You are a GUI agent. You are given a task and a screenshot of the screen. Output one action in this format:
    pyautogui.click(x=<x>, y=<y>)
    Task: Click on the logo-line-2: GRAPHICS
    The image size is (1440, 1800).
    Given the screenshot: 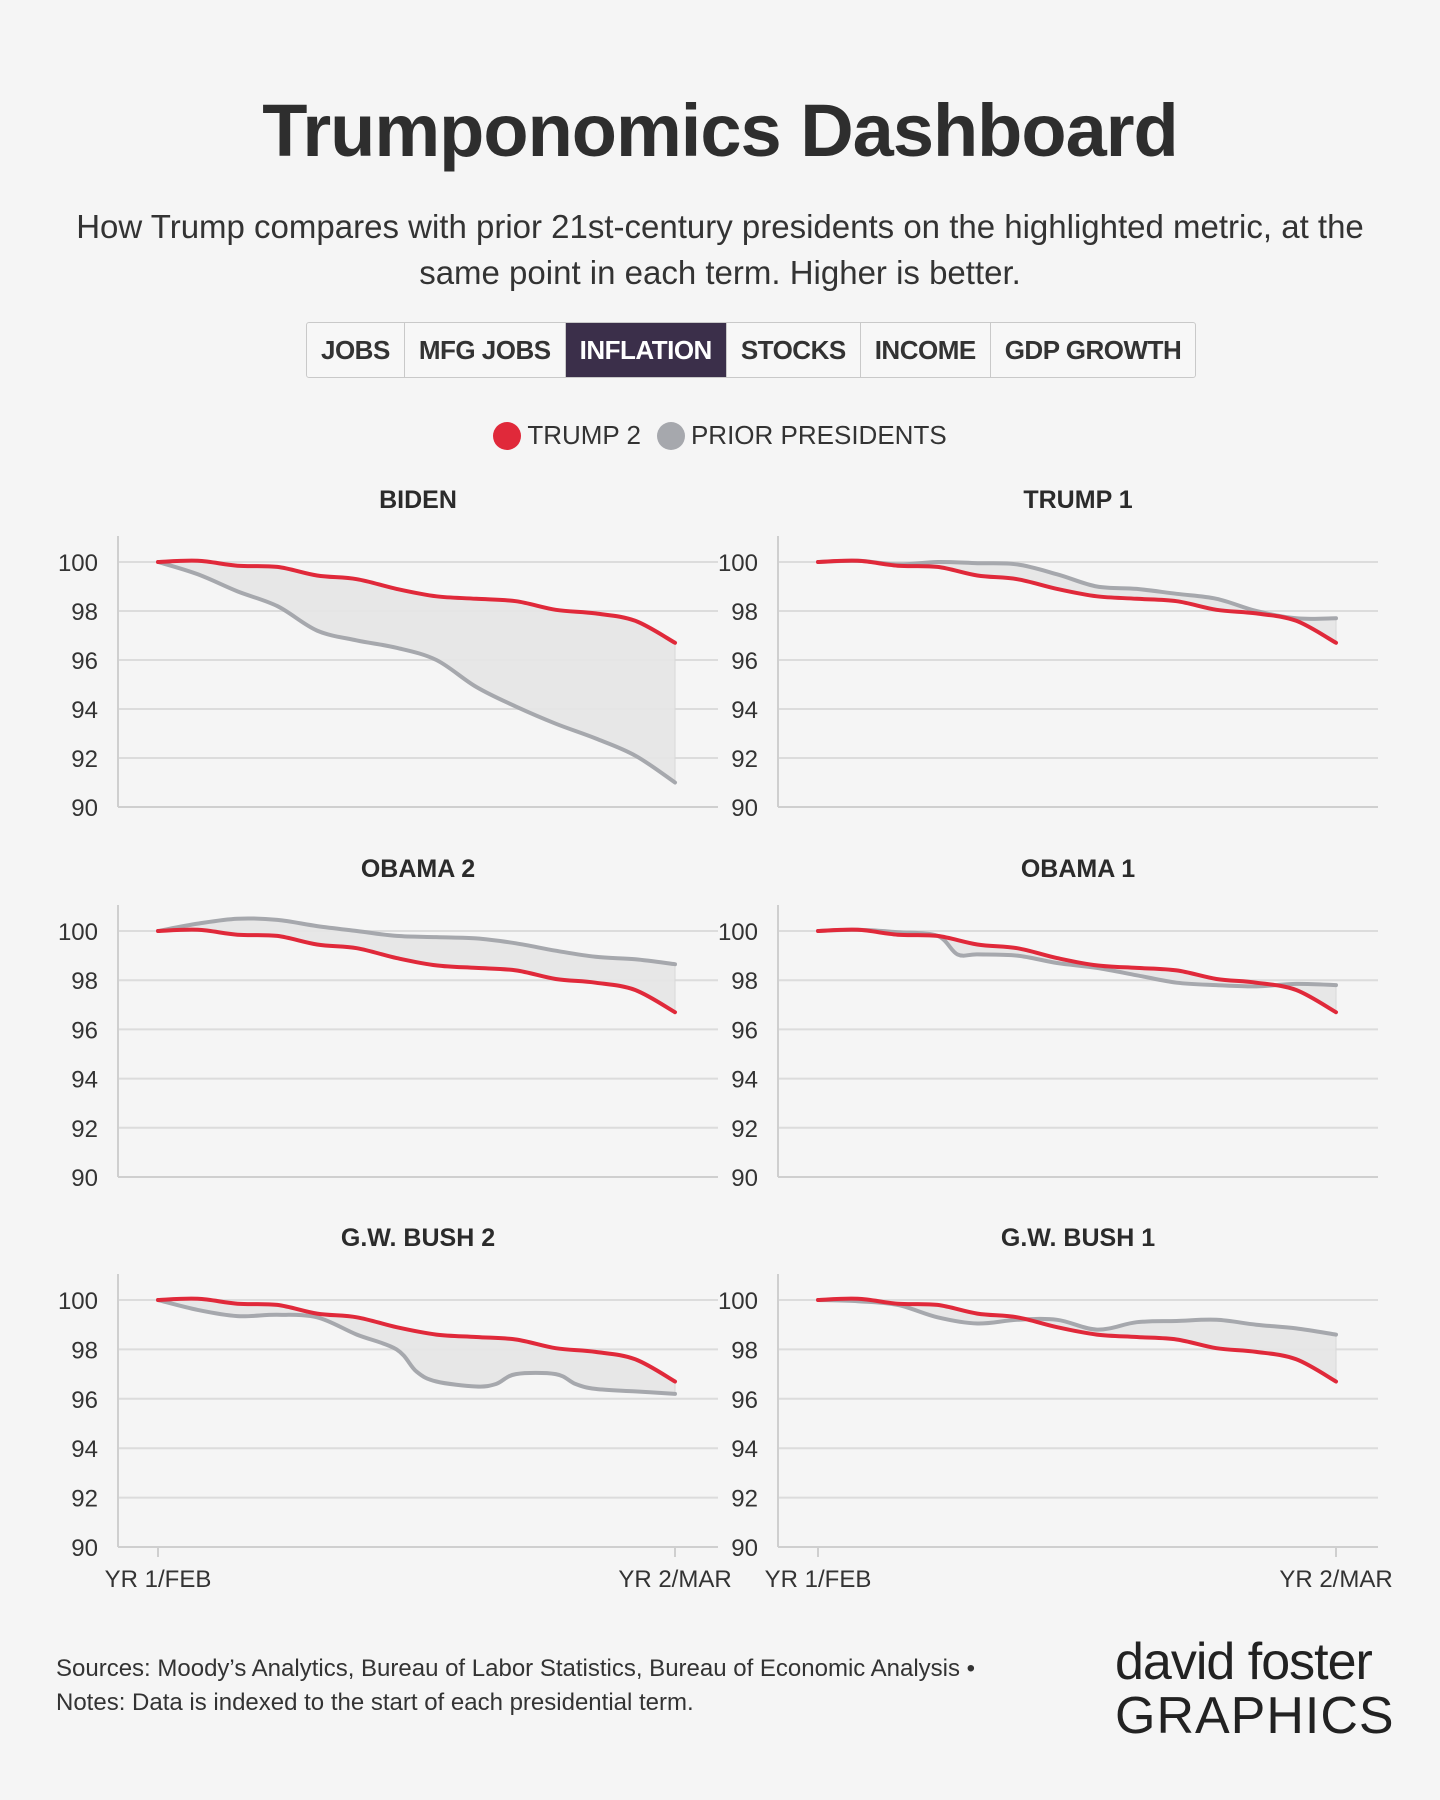 What is the action you would take?
    pyautogui.click(x=1255, y=1716)
    